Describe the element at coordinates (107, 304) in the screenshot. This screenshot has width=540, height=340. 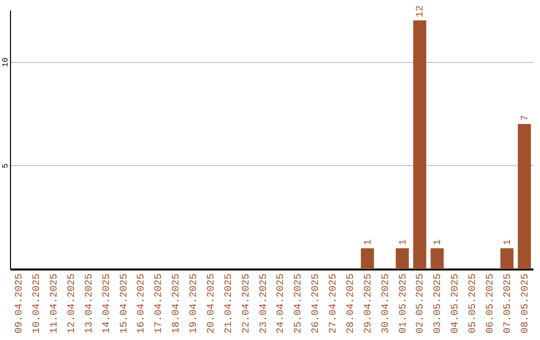
I see `x-tick-label: 14.04.2025` at that location.